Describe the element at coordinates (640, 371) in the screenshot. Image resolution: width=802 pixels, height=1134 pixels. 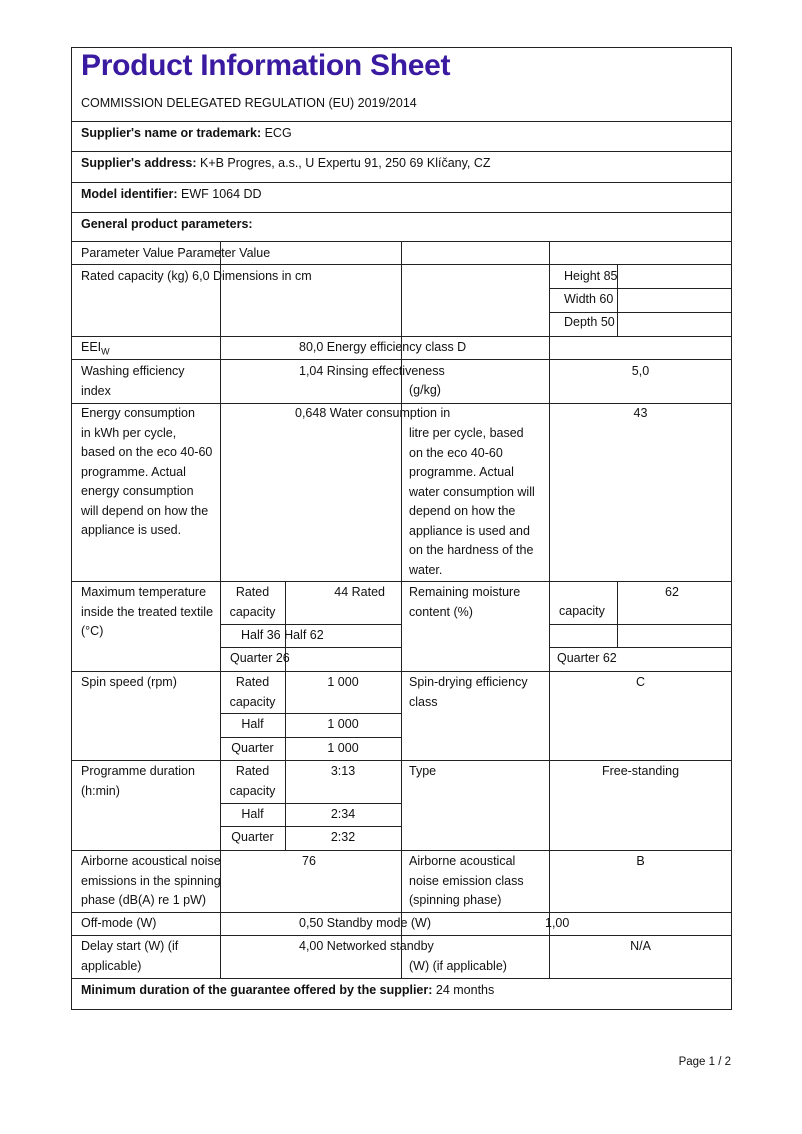
I see `rinsing-value: 5,0` at that location.